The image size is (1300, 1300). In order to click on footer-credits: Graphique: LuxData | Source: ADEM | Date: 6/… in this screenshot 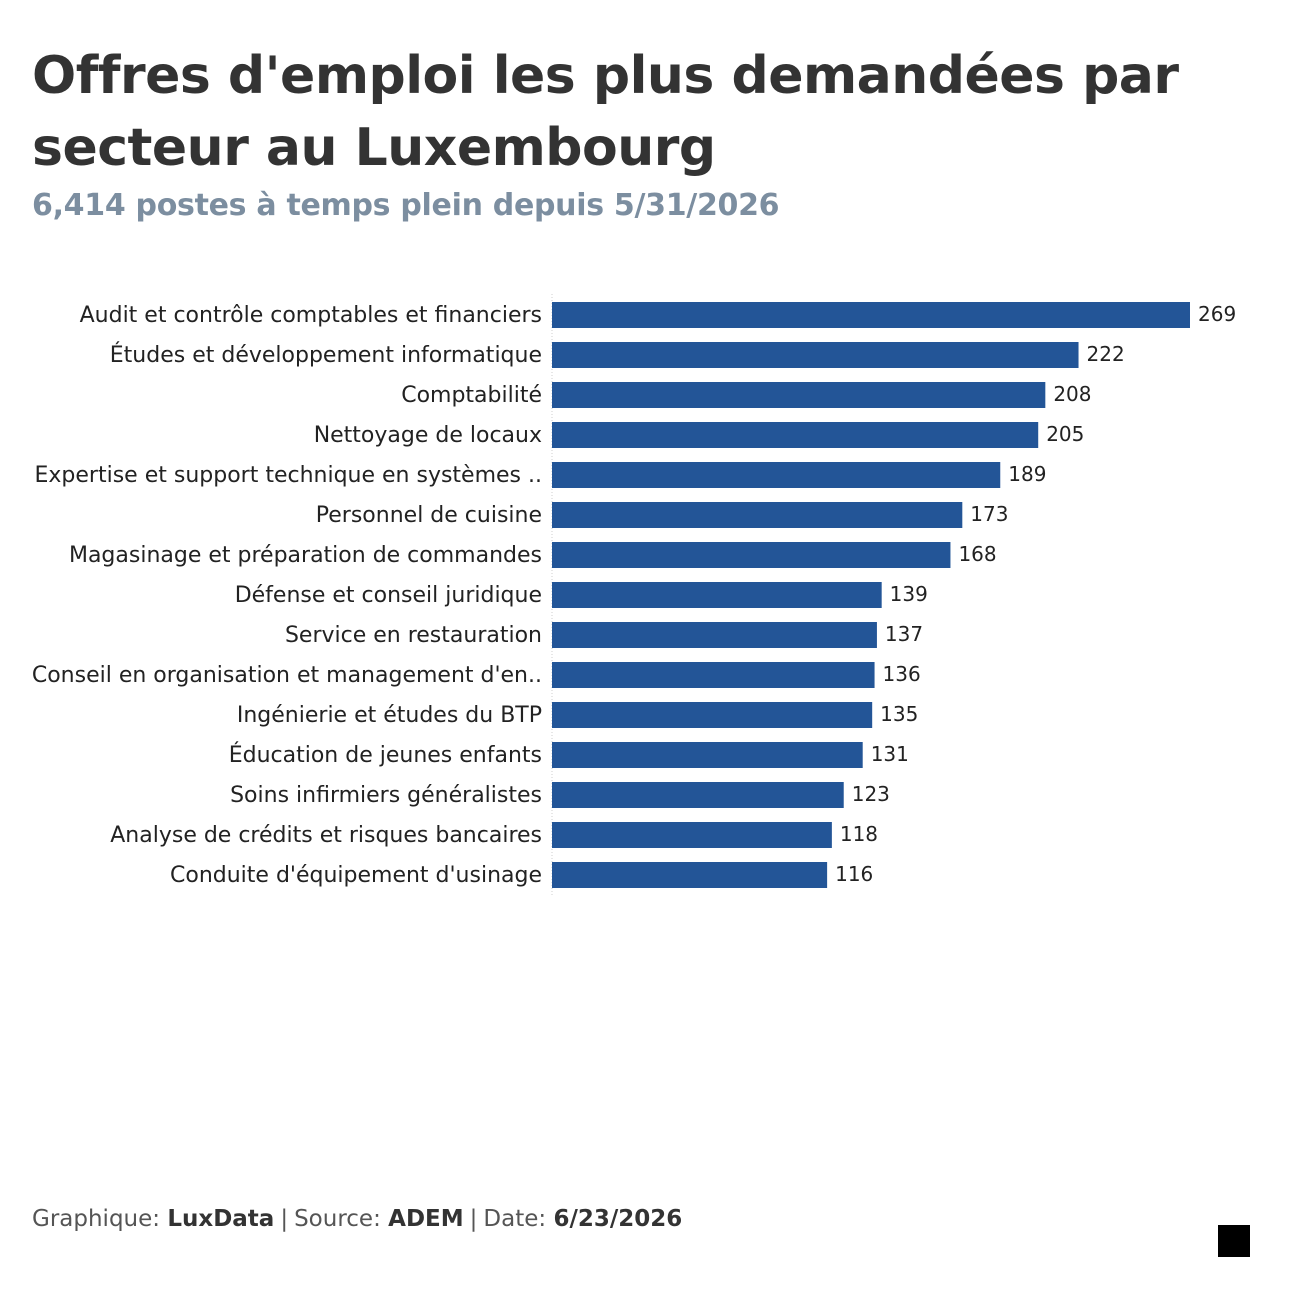, I will do `click(357, 1219)`.